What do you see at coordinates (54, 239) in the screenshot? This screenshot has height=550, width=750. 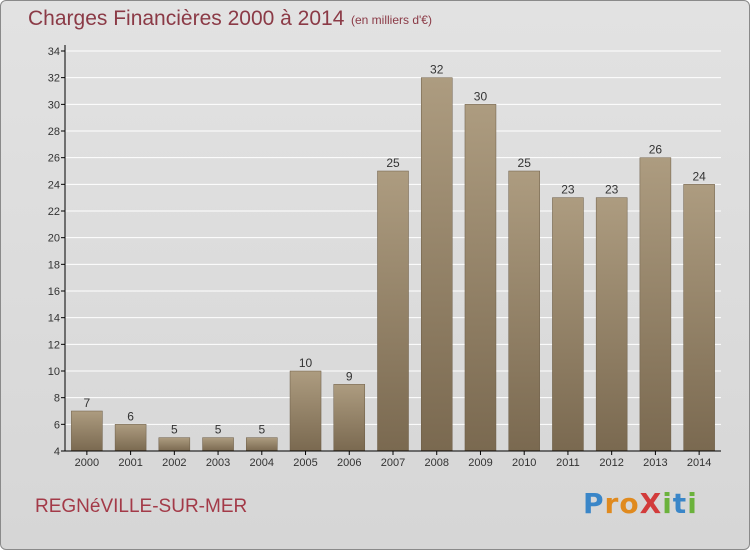 I see `y-tick-label: 20` at bounding box center [54, 239].